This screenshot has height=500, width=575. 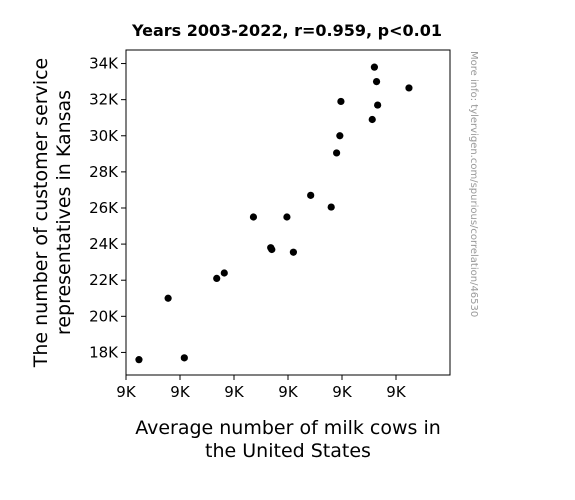 What do you see at coordinates (41, 213) in the screenshot?
I see `y-axis-label-line: The number of customer service` at bounding box center [41, 213].